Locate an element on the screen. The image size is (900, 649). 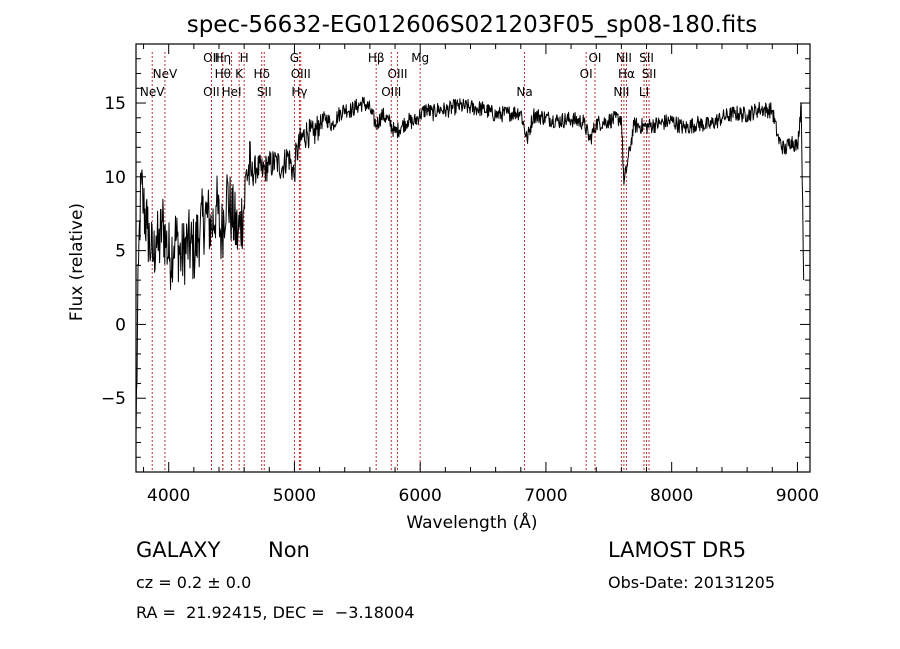
y-axis-label: Flux (relative) is located at coordinates (77, 262).